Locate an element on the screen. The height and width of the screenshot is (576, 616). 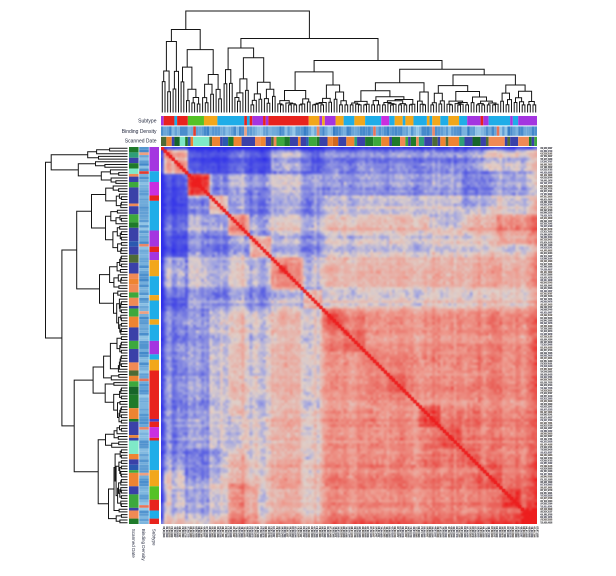
svg-text: 9325_GK42_4884R8 is located at coordinates (546, 218).